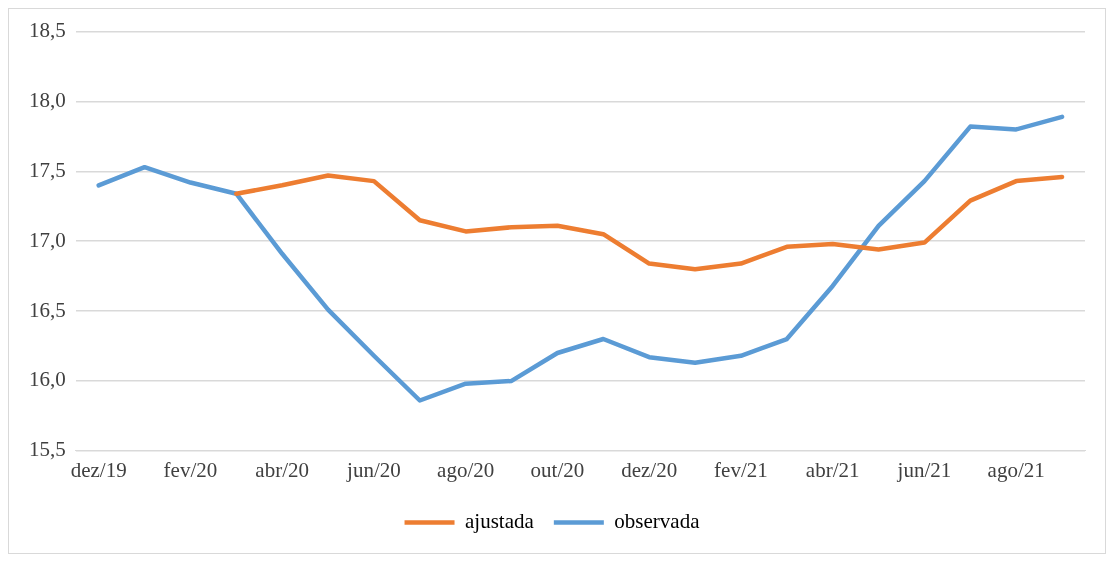 Image resolution: width=1114 pixels, height=562 pixels. Describe the element at coordinates (47, 309) in the screenshot. I see `y-tick-label: 16,5` at that location.